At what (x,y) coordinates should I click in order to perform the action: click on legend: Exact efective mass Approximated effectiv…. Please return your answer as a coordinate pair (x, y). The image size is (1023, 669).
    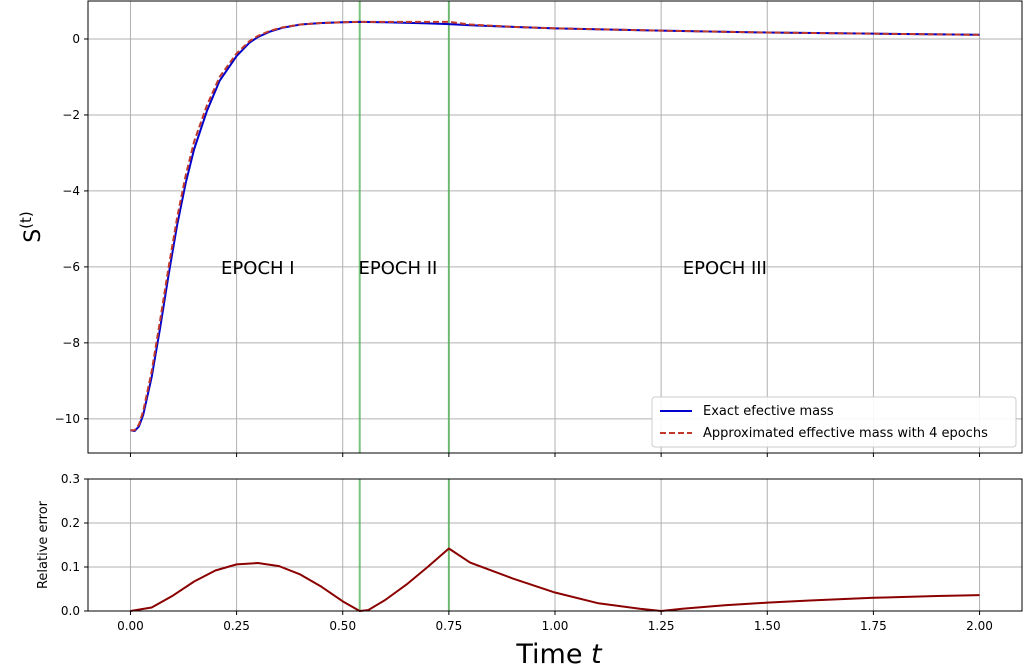
    Looking at the image, I should click on (834, 422).